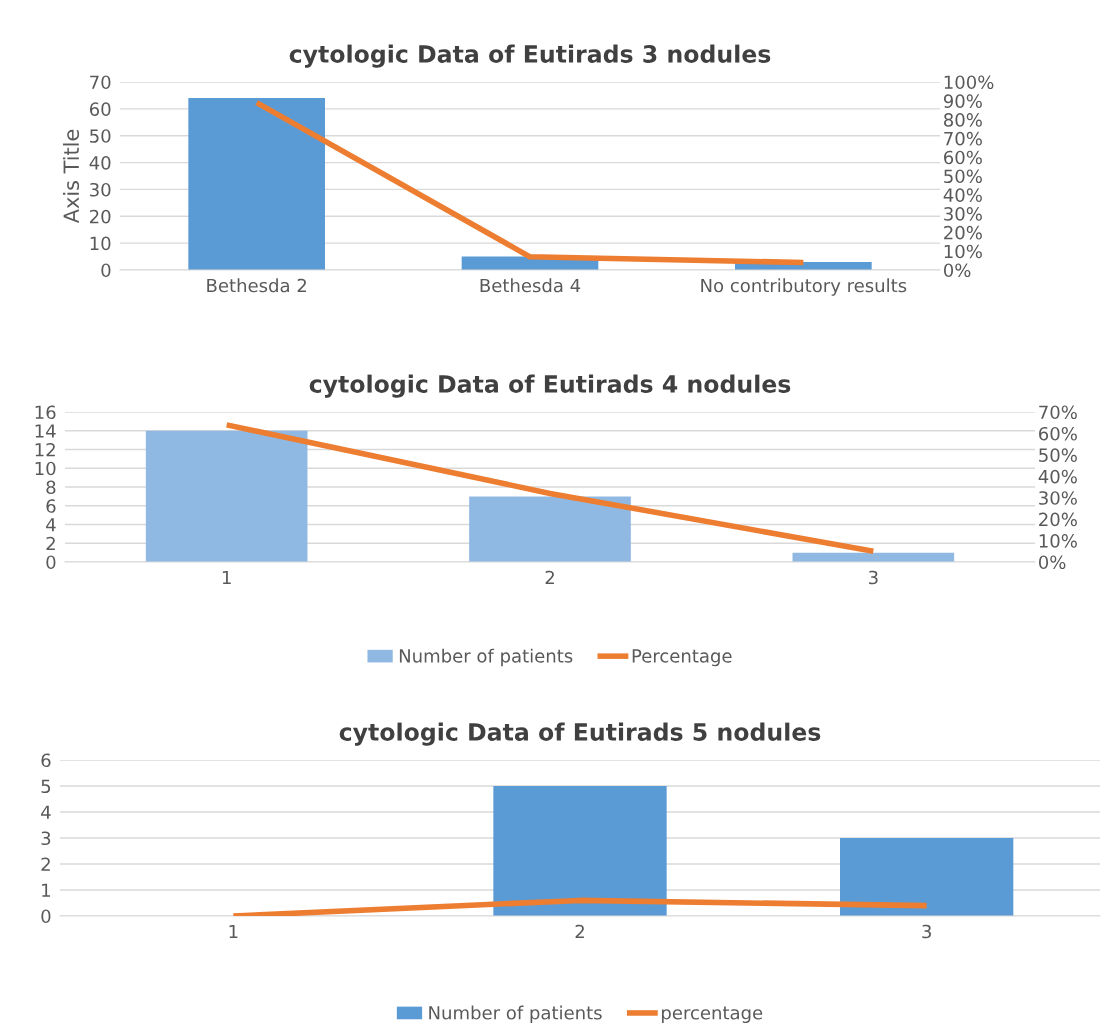 The image size is (1107, 1034). I want to click on y-tick-label: 8, so click(51, 487).